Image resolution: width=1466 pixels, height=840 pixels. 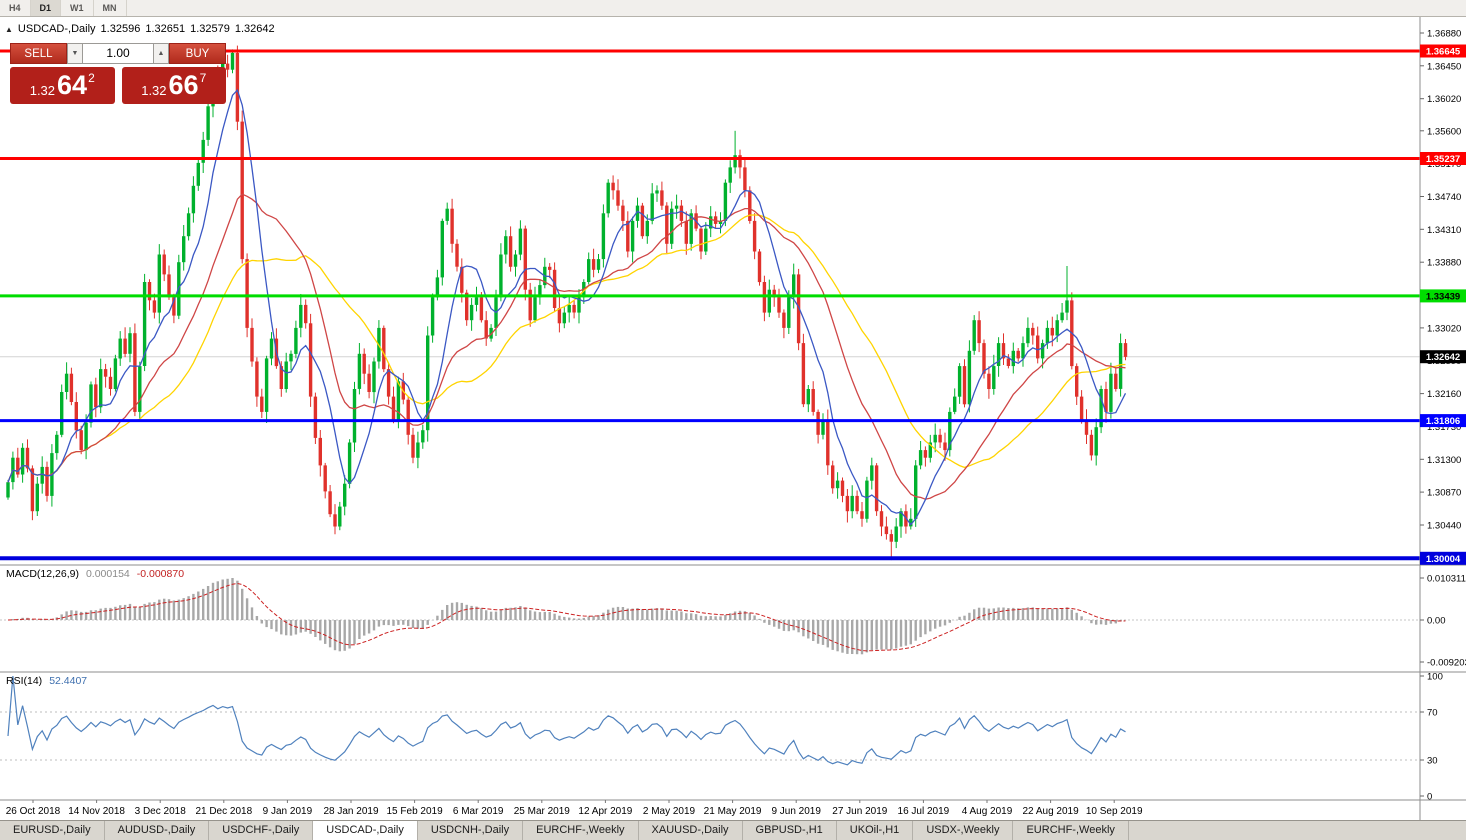 What do you see at coordinates (1429, 797) in the screenshot?
I see `rsi-tick-label: 0` at bounding box center [1429, 797].